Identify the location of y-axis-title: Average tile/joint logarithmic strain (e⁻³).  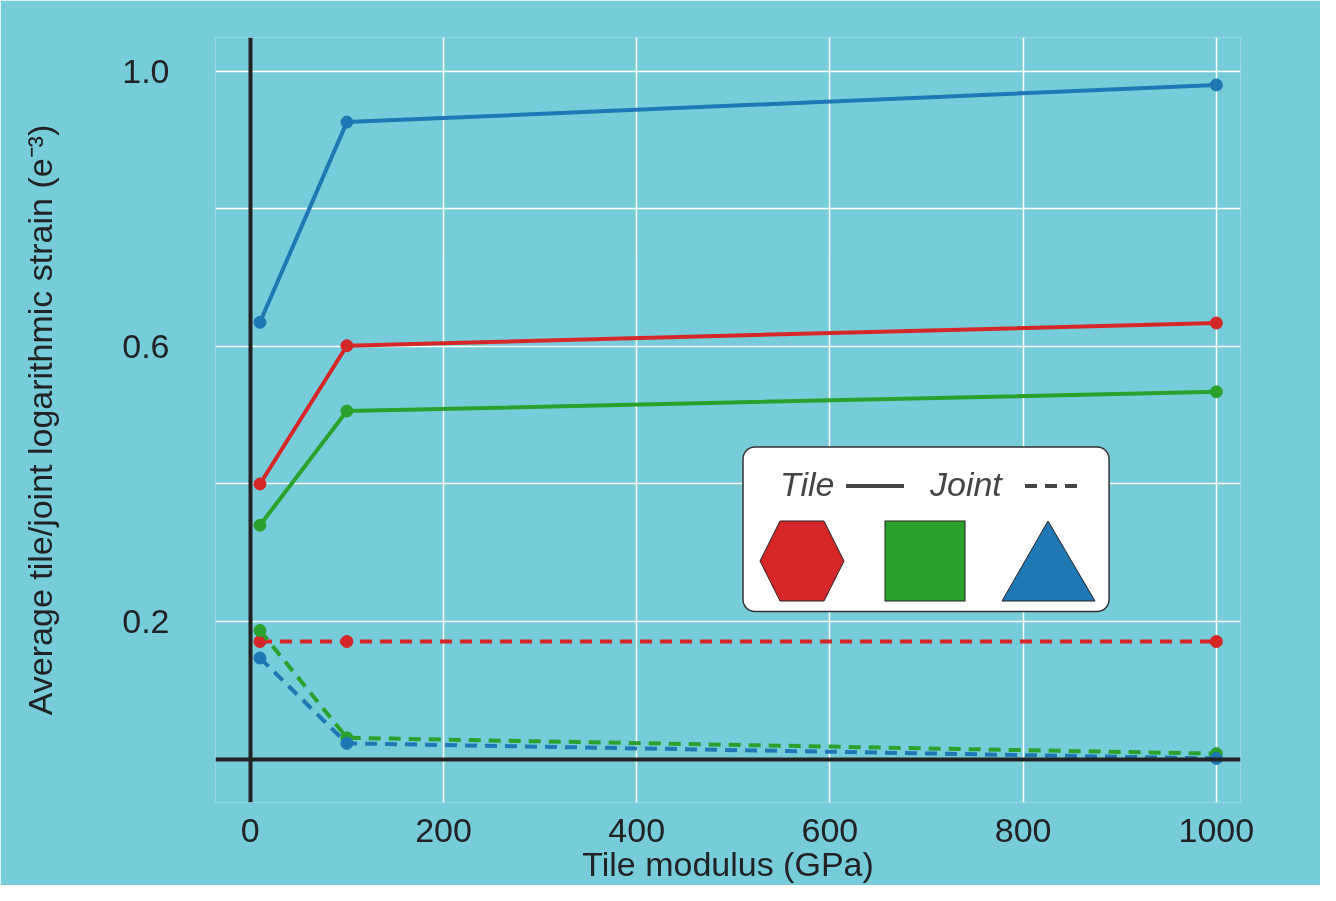
(40, 420).